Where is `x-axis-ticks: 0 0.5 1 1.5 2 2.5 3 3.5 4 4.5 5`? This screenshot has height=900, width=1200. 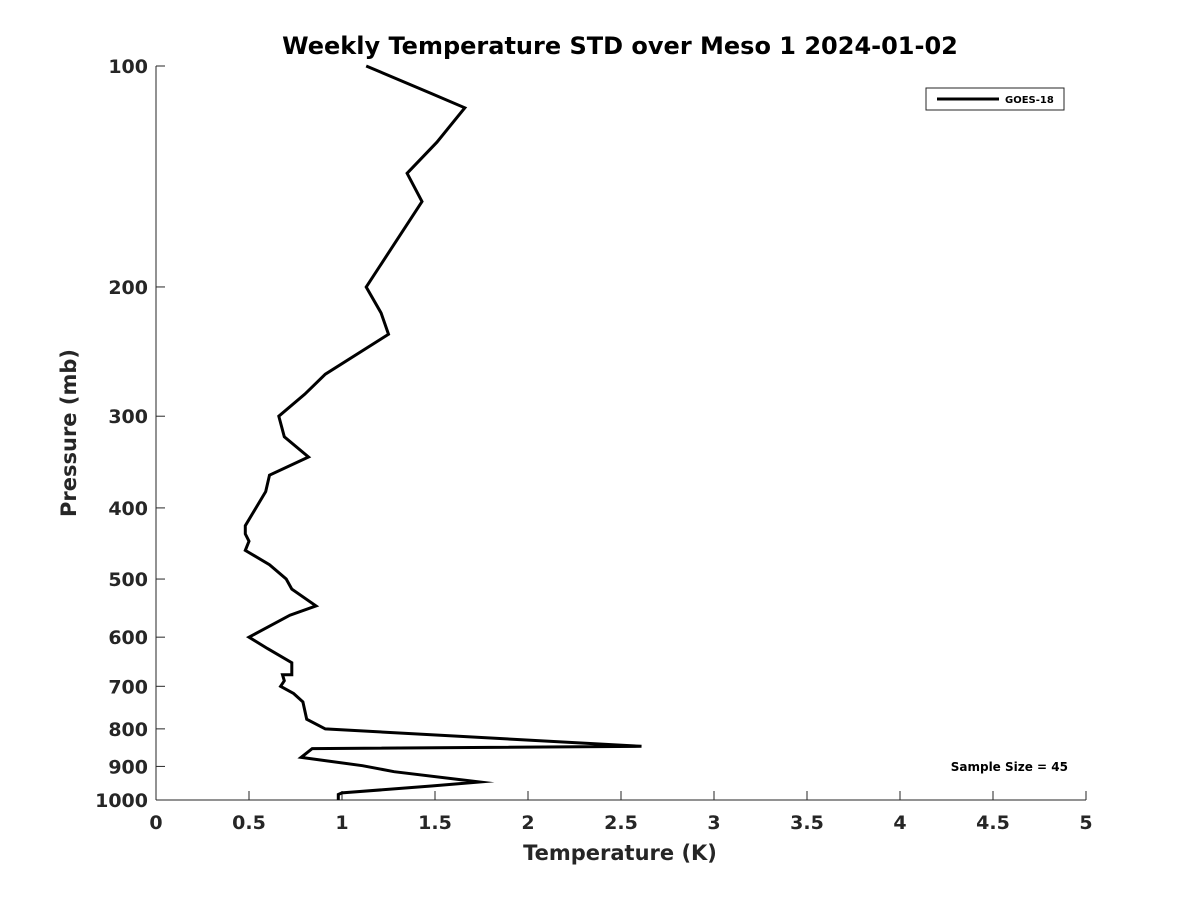
x-axis-ticks: 0 0.5 1 1.5 2 2.5 3 3.5 4 4.5 5 is located at coordinates (621, 812).